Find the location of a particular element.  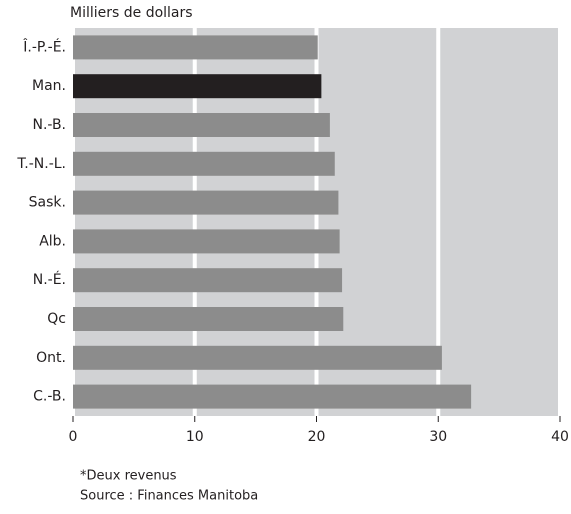

note: Source : Finances Manitoba is located at coordinates (169, 496).